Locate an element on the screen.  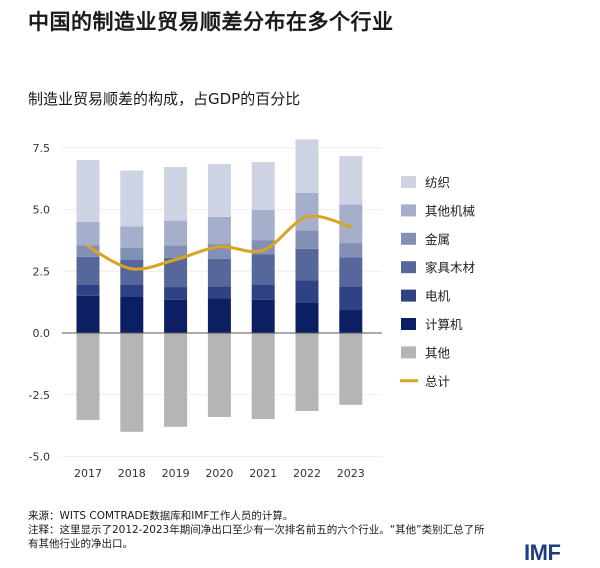
x-tick-label: 2018 is located at coordinates (132, 473).